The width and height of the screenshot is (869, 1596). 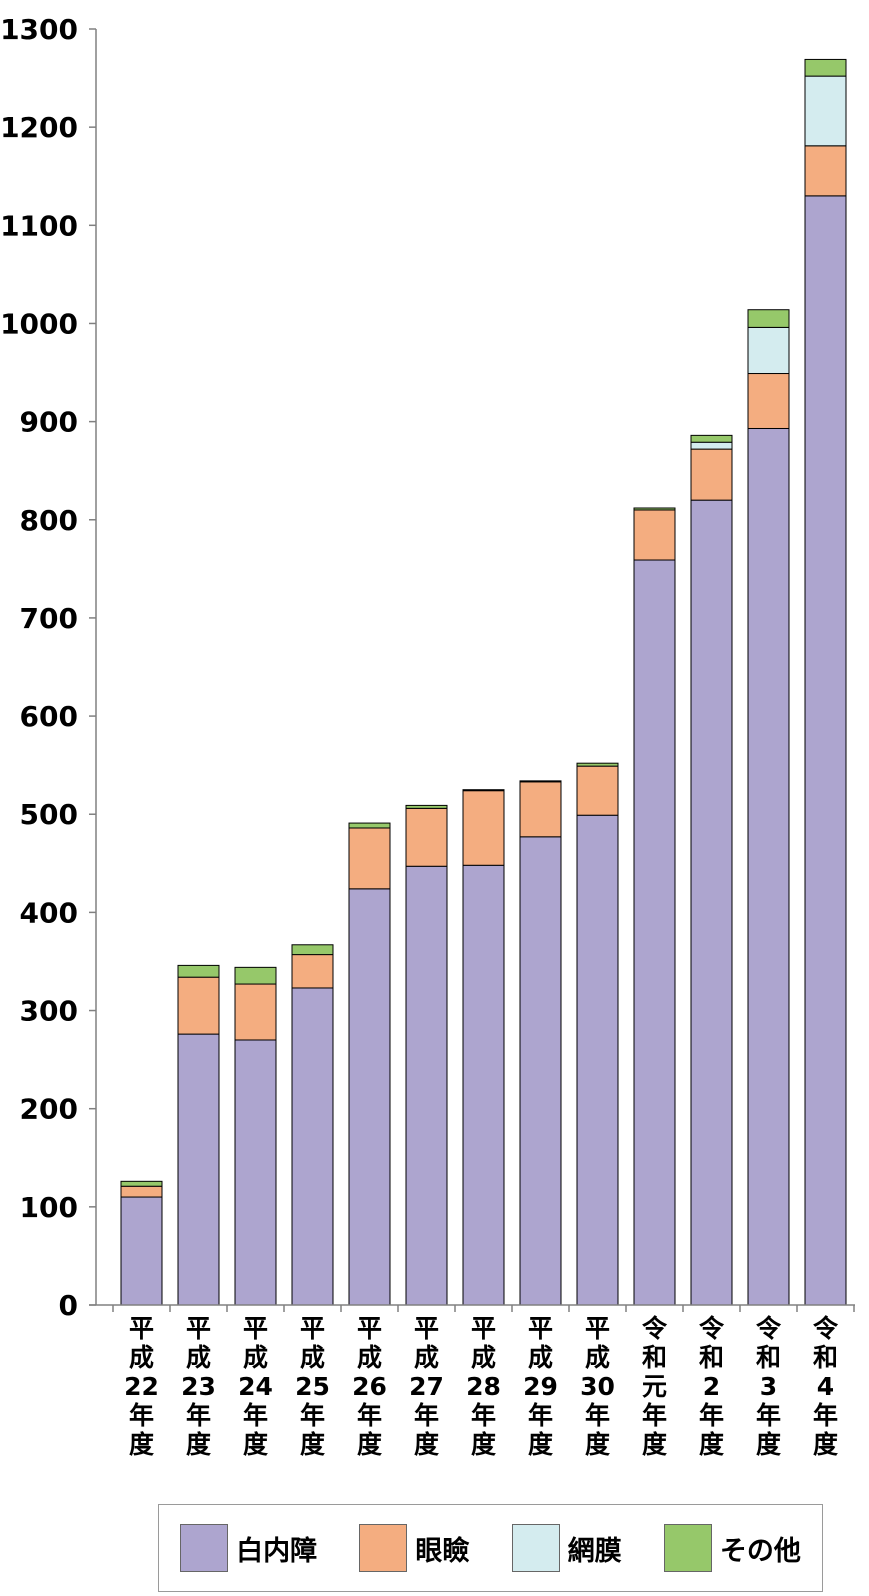 What do you see at coordinates (49, 1207) in the screenshot?
I see `y-tick-label: 100` at bounding box center [49, 1207].